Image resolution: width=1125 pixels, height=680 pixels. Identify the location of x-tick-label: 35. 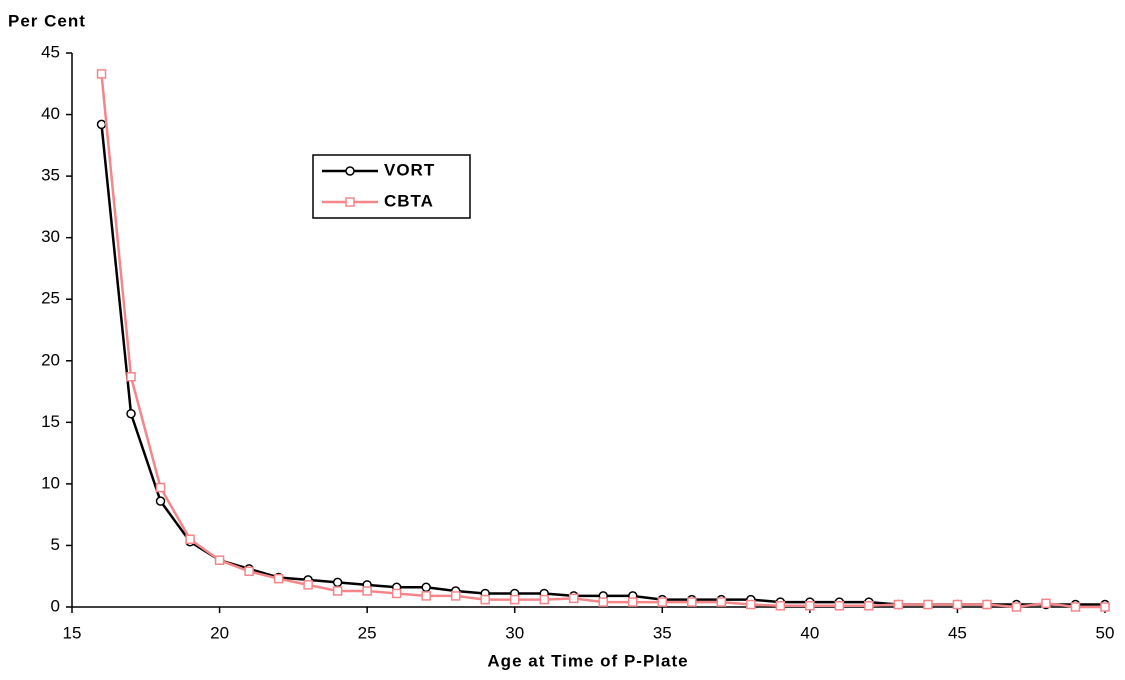
(662, 632).